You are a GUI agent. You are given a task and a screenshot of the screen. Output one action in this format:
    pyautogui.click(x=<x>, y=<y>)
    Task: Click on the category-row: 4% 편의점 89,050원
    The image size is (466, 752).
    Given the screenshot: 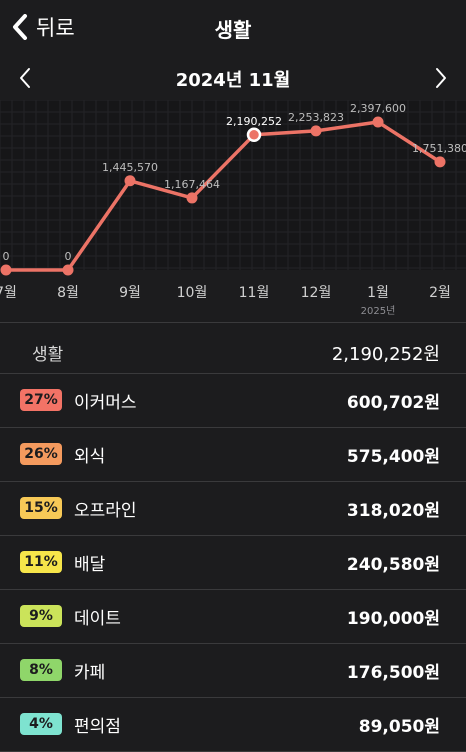 What is the action you would take?
    pyautogui.click(x=233, y=725)
    